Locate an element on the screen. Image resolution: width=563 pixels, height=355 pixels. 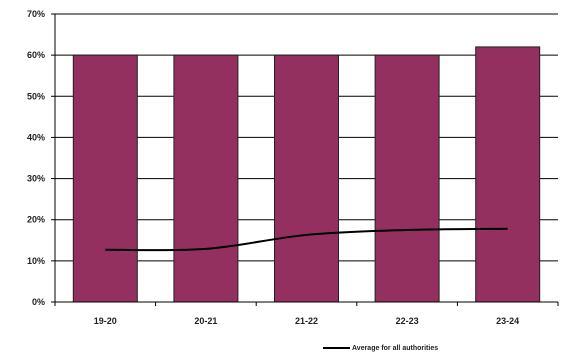
legend: Average for all authorities is located at coordinates (380, 348).